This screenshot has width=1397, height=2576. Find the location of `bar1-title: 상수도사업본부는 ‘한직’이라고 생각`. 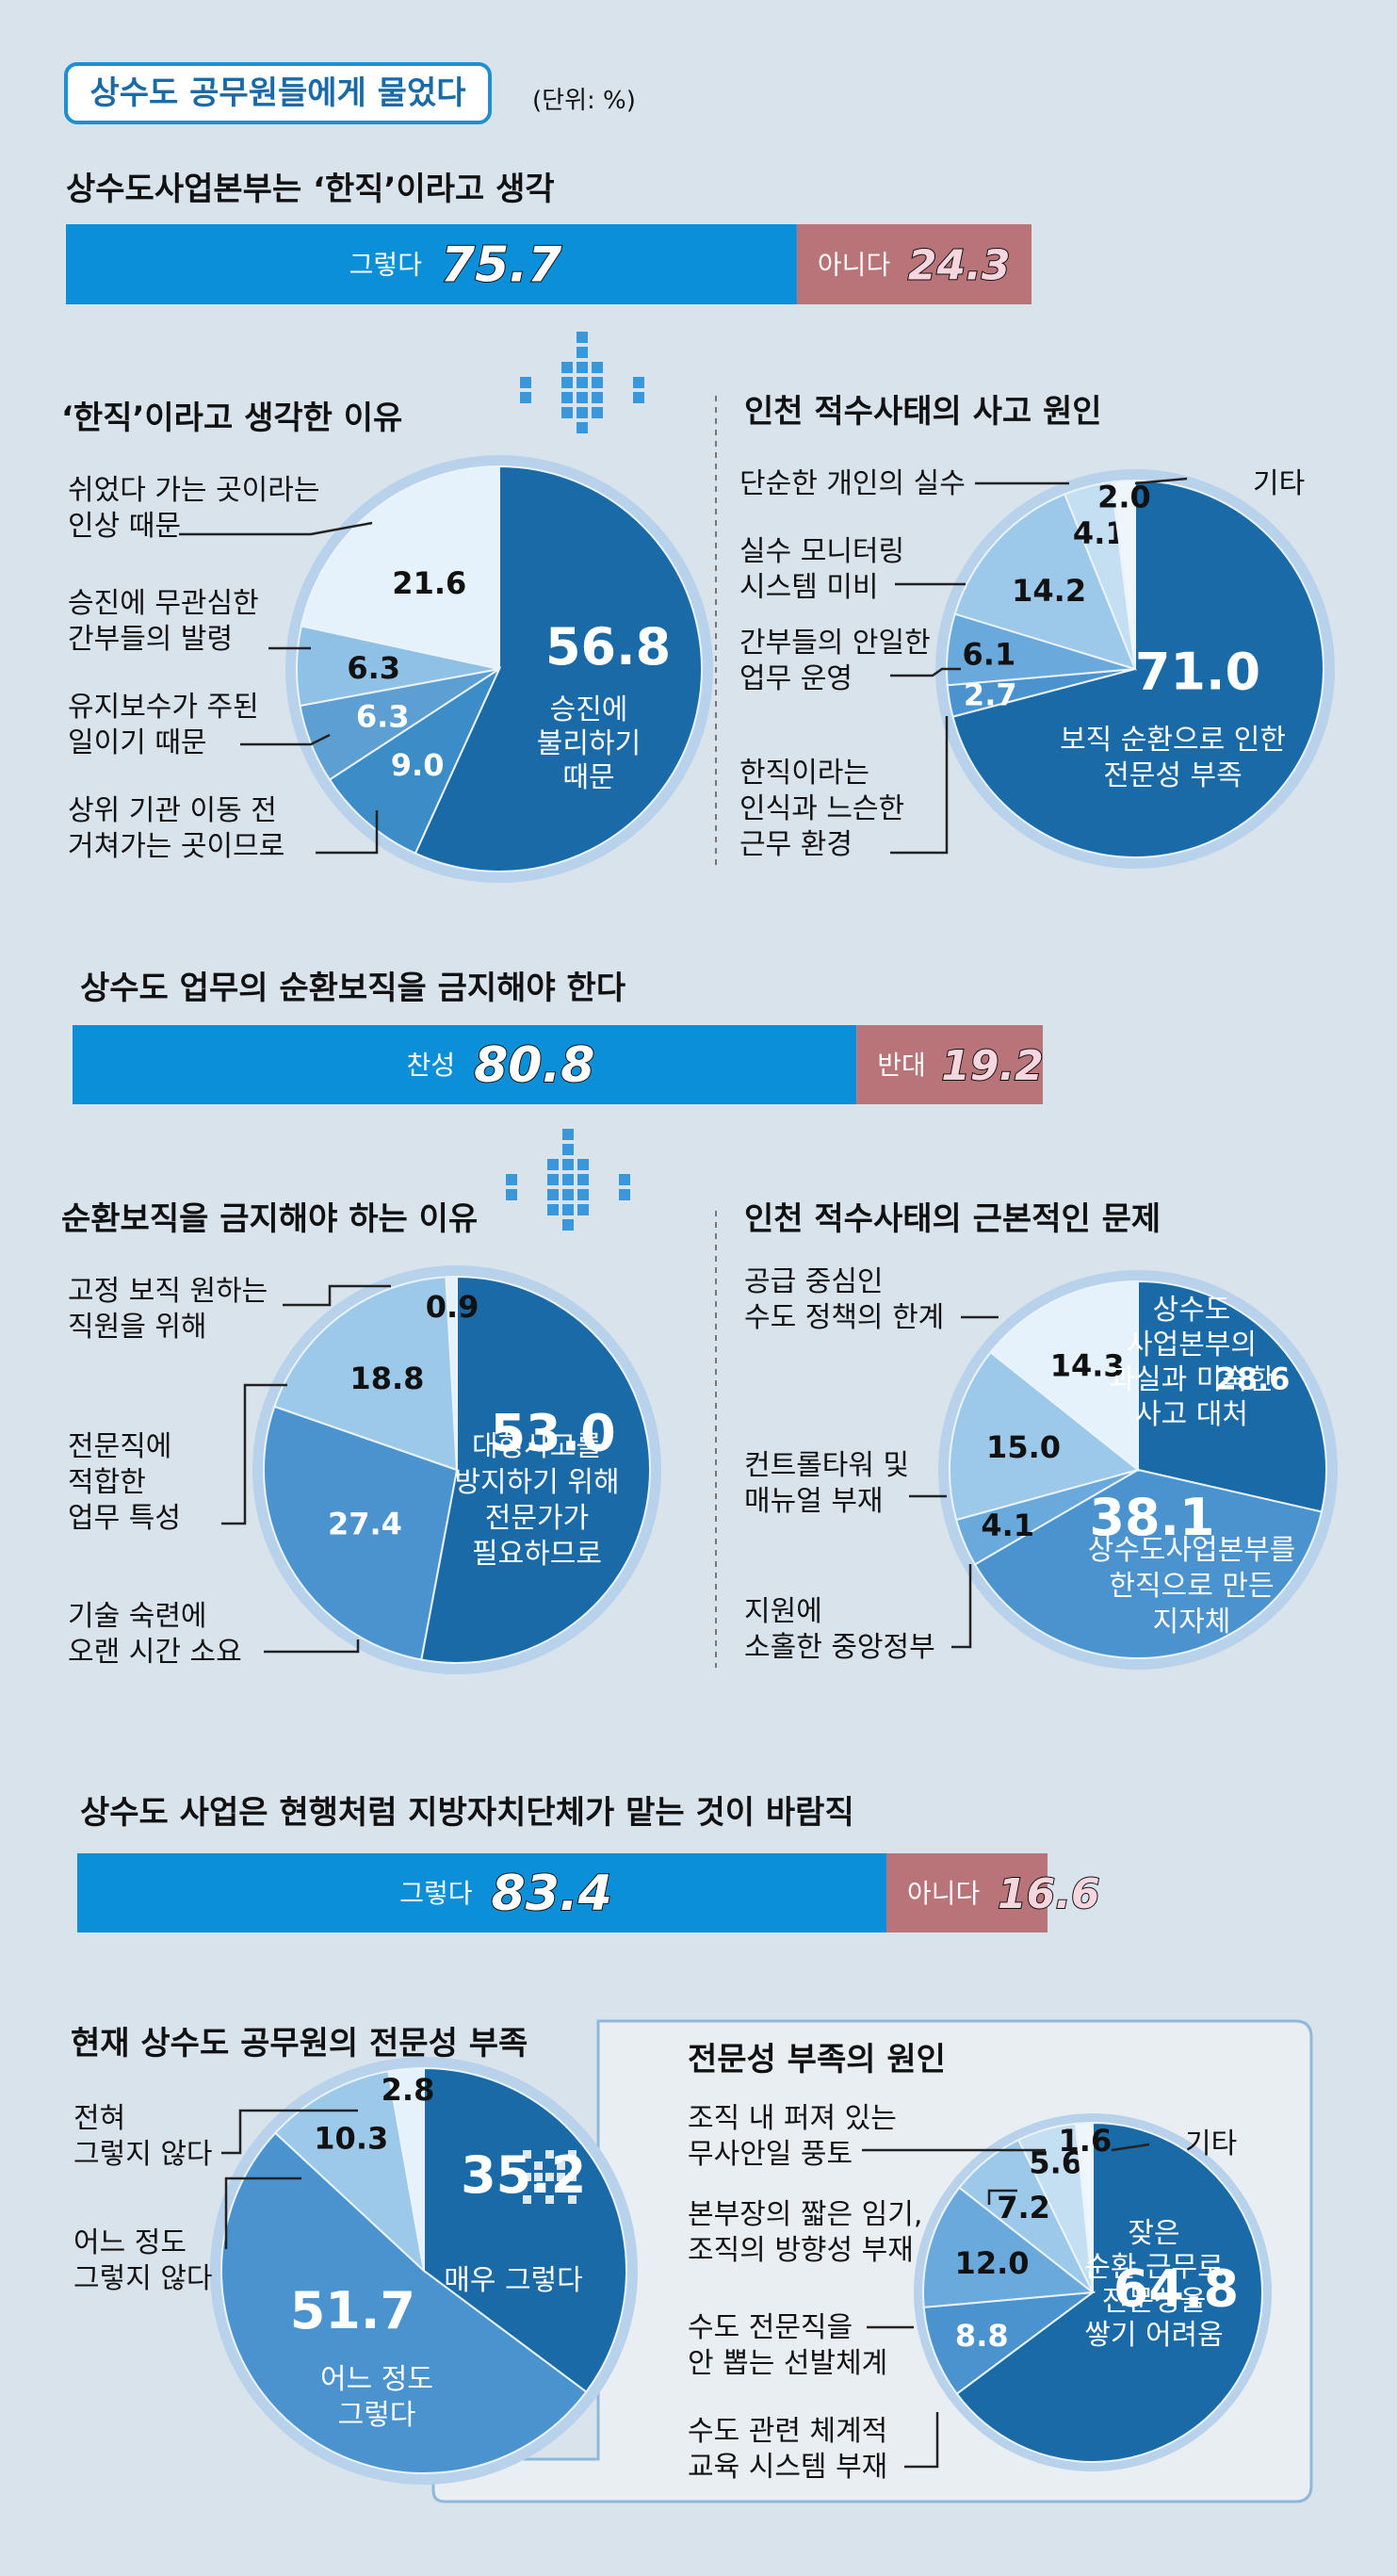

bar1-title: 상수도사업본부는 ‘한직’이라고 생각 is located at coordinates (311, 189).